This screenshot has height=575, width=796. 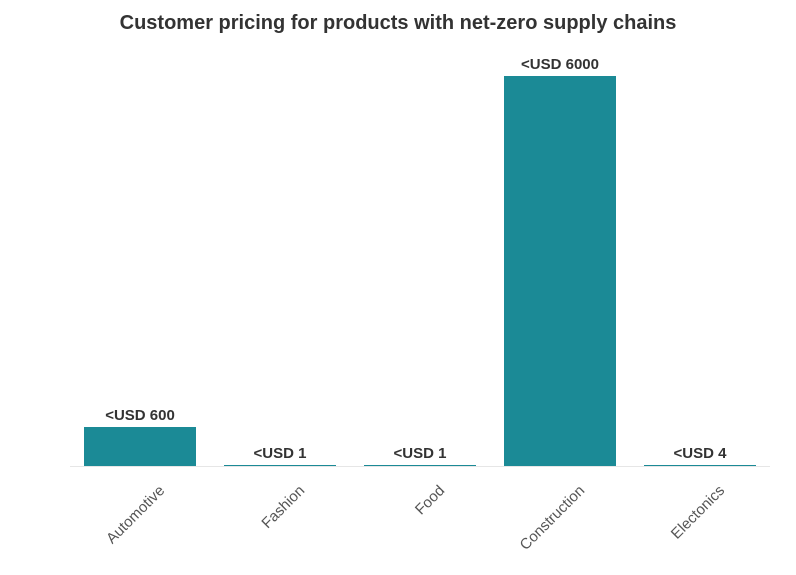 What do you see at coordinates (700, 465) in the screenshot?
I see `bar-electonics` at bounding box center [700, 465].